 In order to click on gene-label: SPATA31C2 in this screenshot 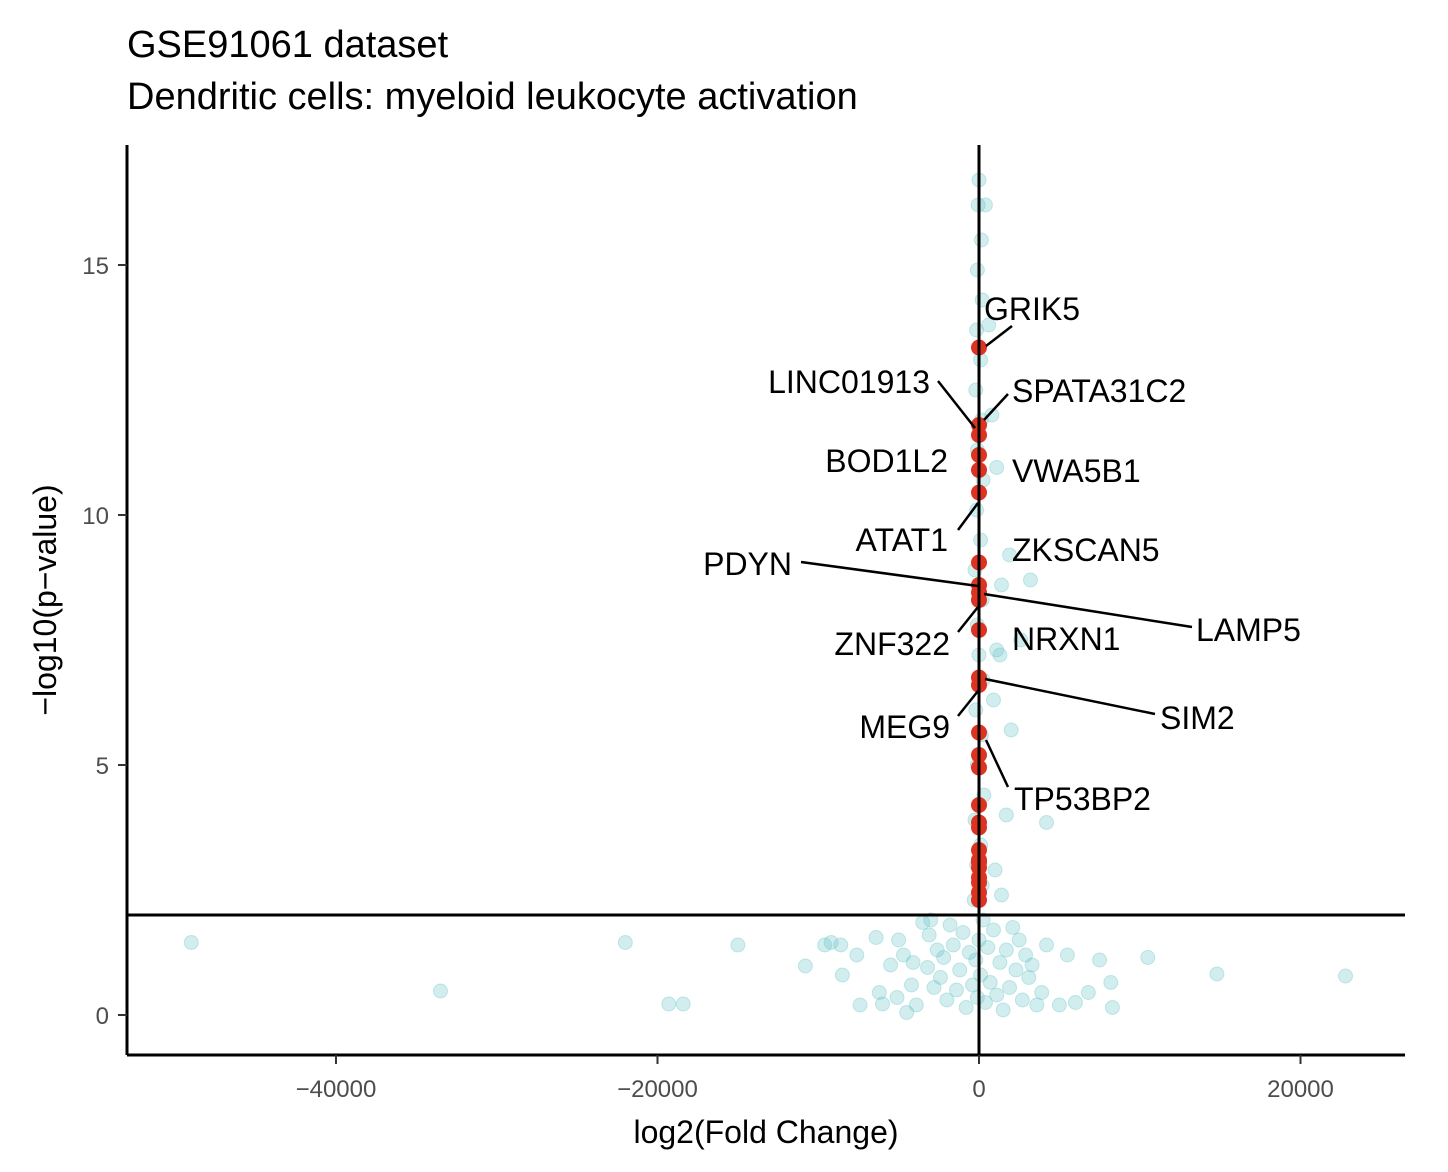, I will do `click(1099, 391)`.